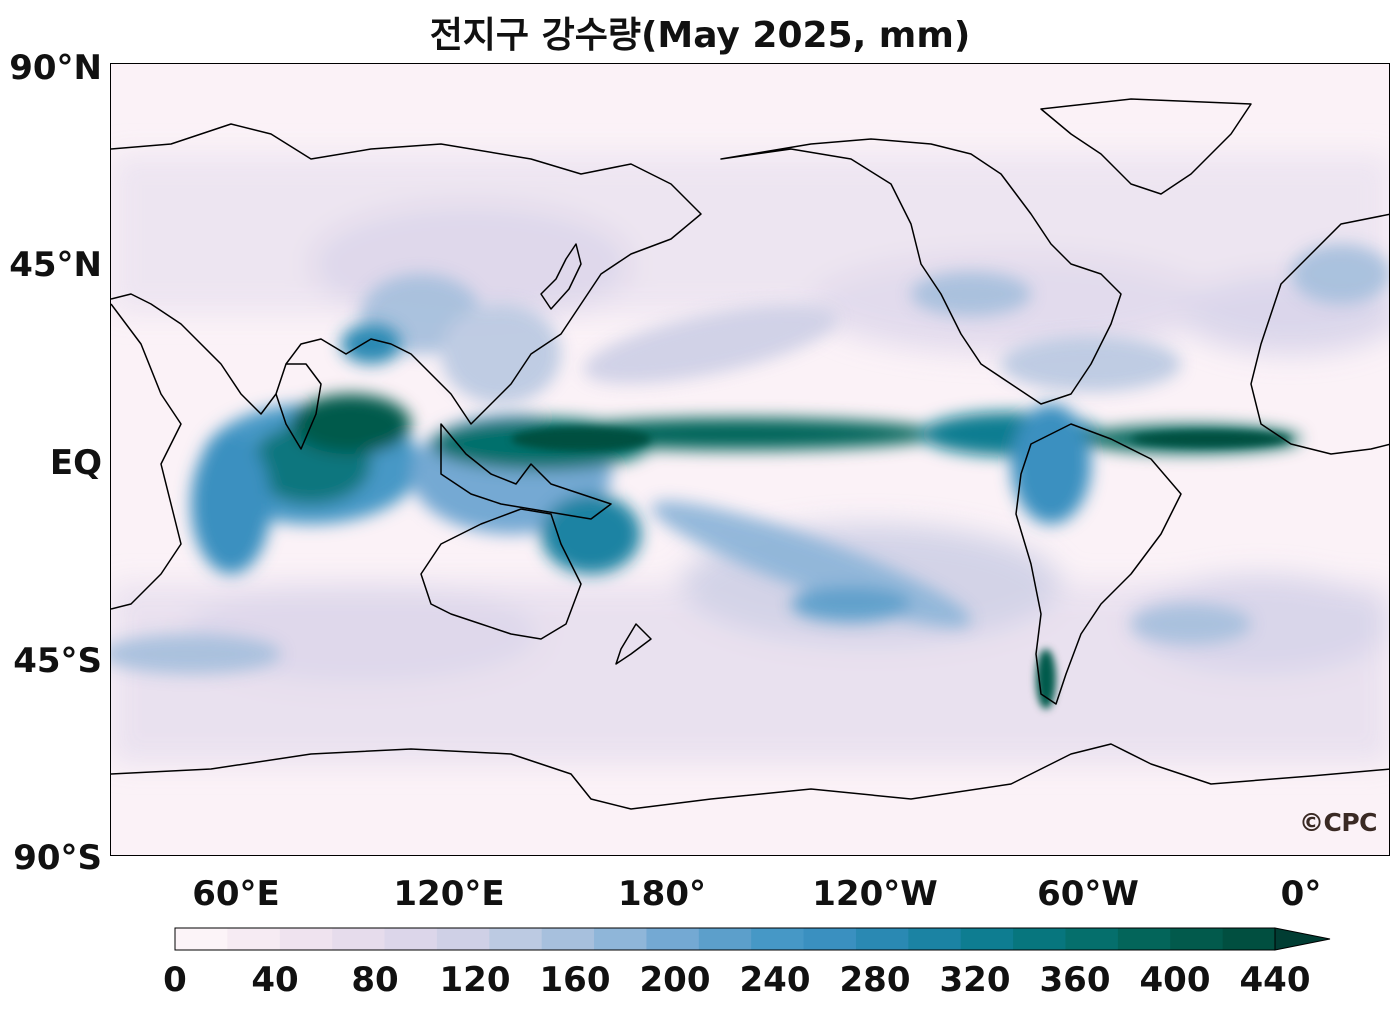  Describe the element at coordinates (875, 980) in the screenshot. I see `colorbar-tick-label: 280` at that location.